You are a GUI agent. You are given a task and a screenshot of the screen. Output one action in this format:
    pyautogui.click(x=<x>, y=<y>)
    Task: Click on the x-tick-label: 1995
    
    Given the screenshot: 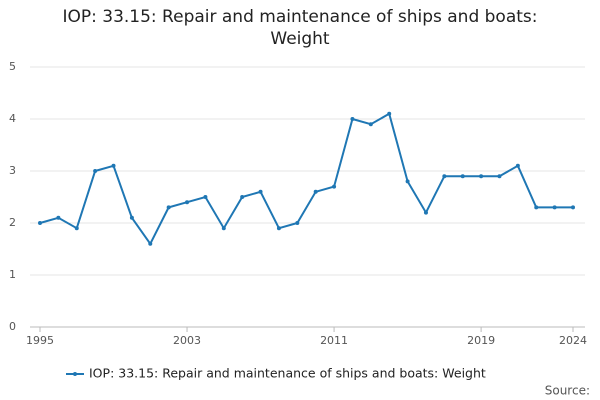 What is the action you would take?
    pyautogui.click(x=40, y=340)
    